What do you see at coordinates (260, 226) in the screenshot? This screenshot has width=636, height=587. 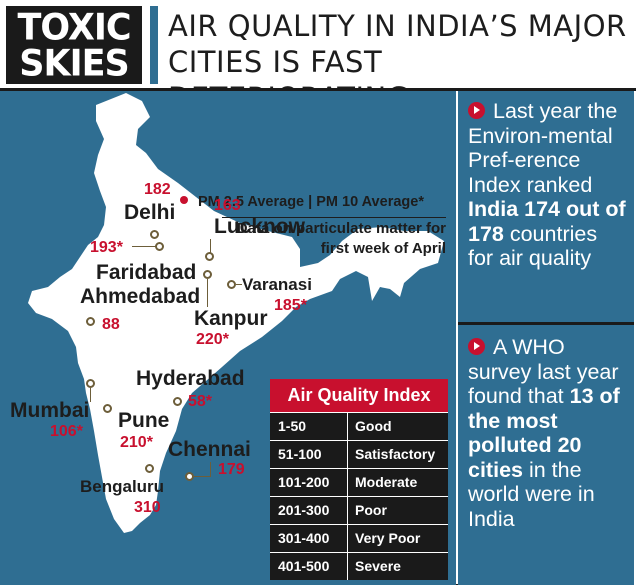 I see `city-label-lucknow: Lucknow` at bounding box center [260, 226].